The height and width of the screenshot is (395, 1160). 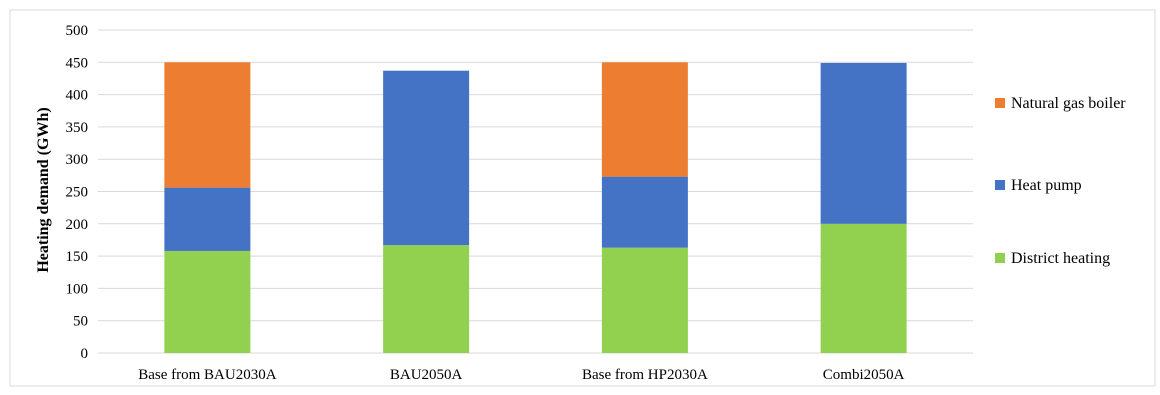 What do you see at coordinates (1046, 185) in the screenshot?
I see `legend-label-heat-pump: Heat pump` at bounding box center [1046, 185].